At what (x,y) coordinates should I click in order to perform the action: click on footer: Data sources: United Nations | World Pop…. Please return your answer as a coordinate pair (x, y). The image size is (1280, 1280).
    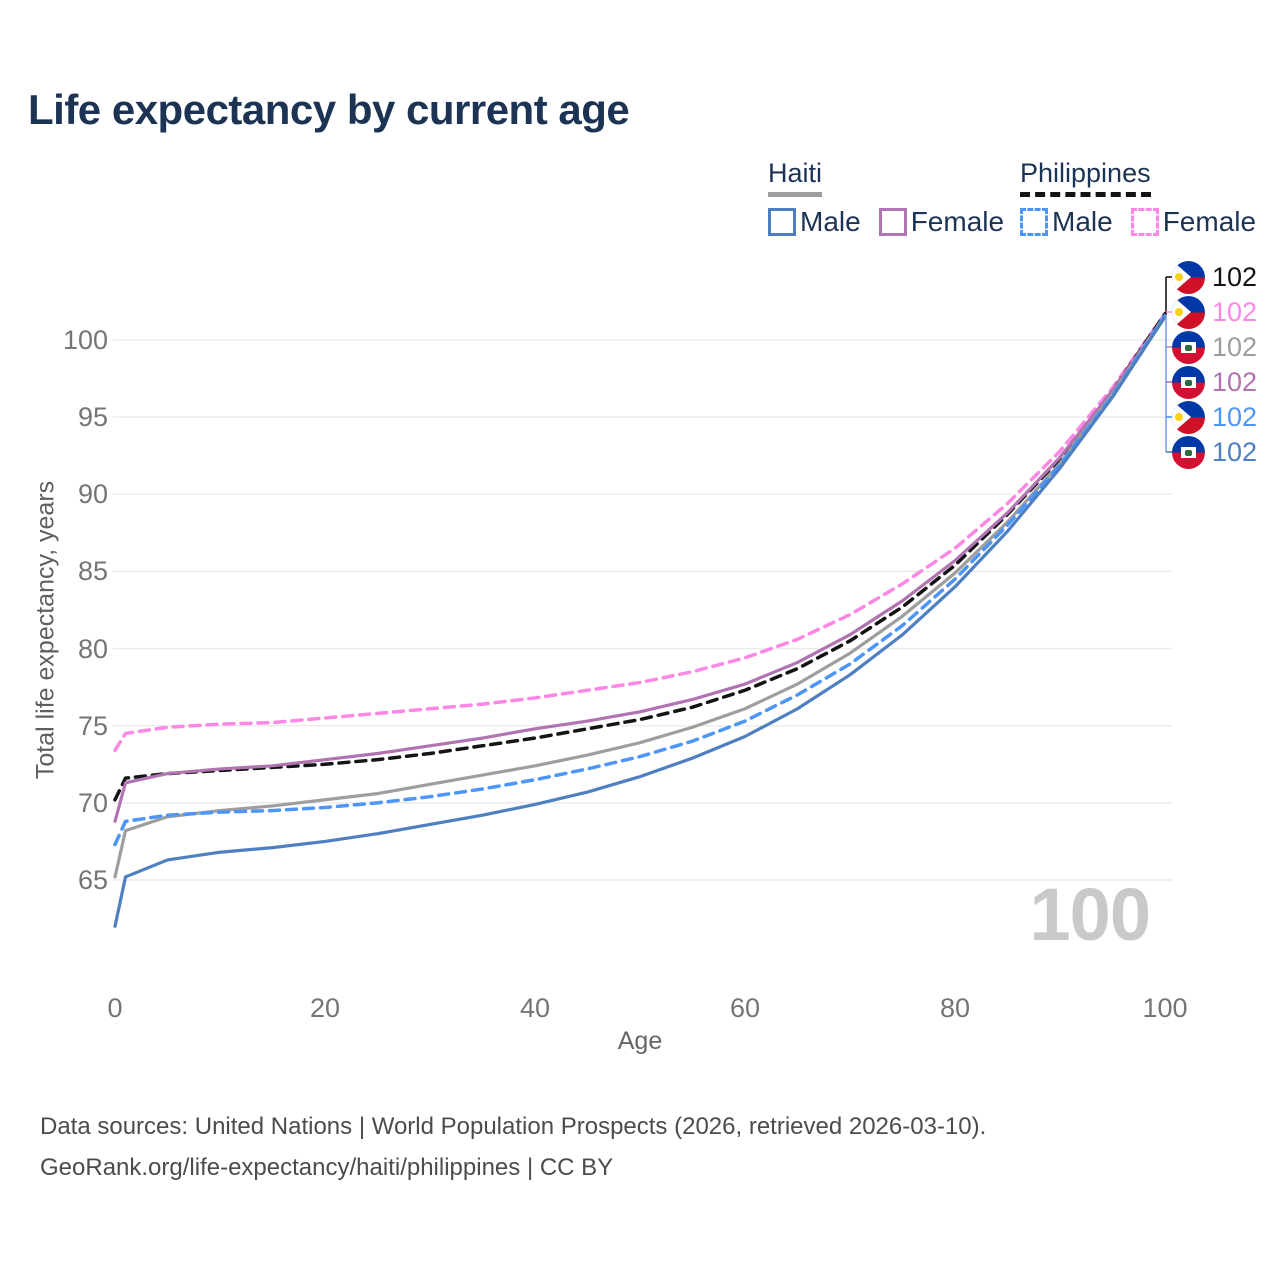
    Looking at the image, I should click on (513, 1147).